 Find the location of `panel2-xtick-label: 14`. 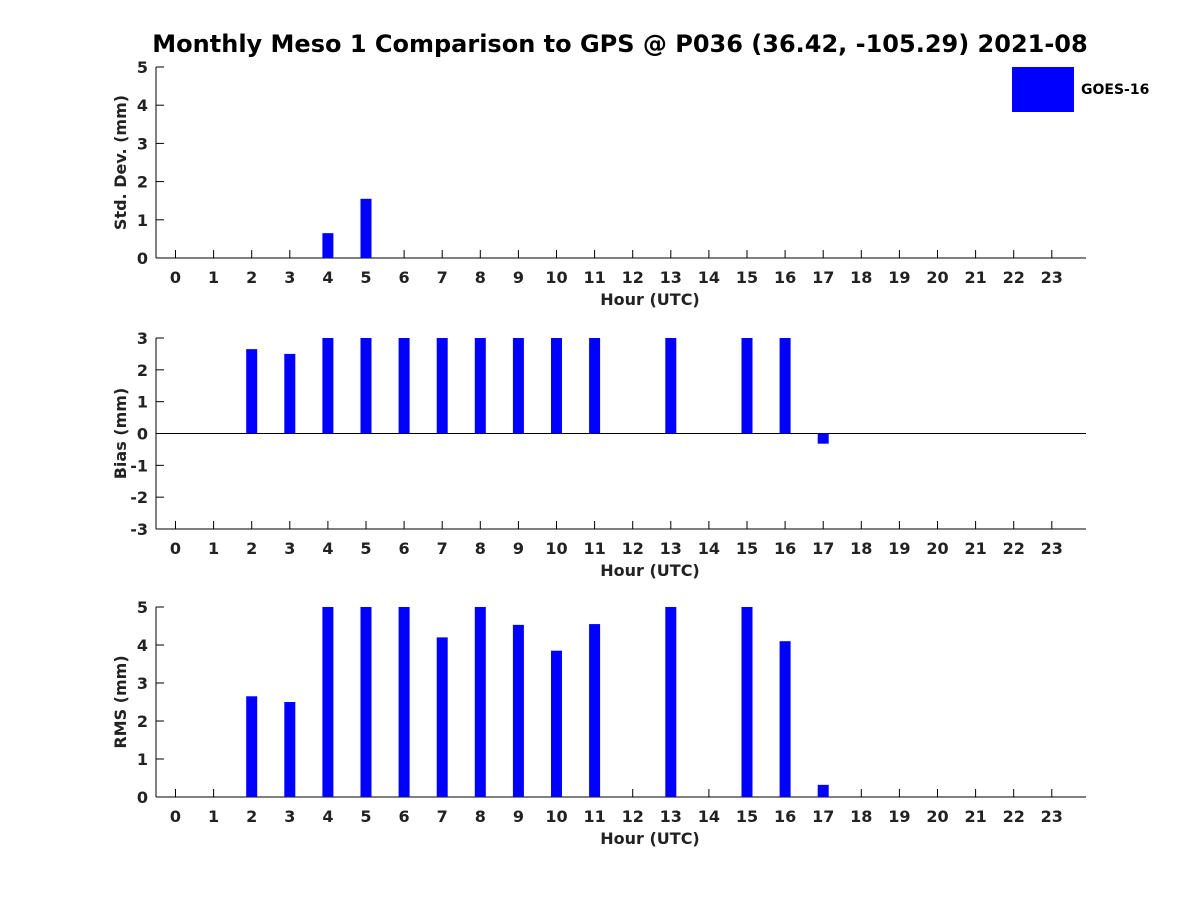

panel2-xtick-label: 14 is located at coordinates (709, 548).